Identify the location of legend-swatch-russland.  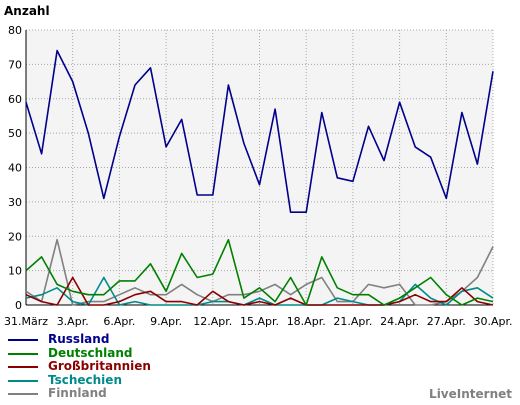
(23, 340).